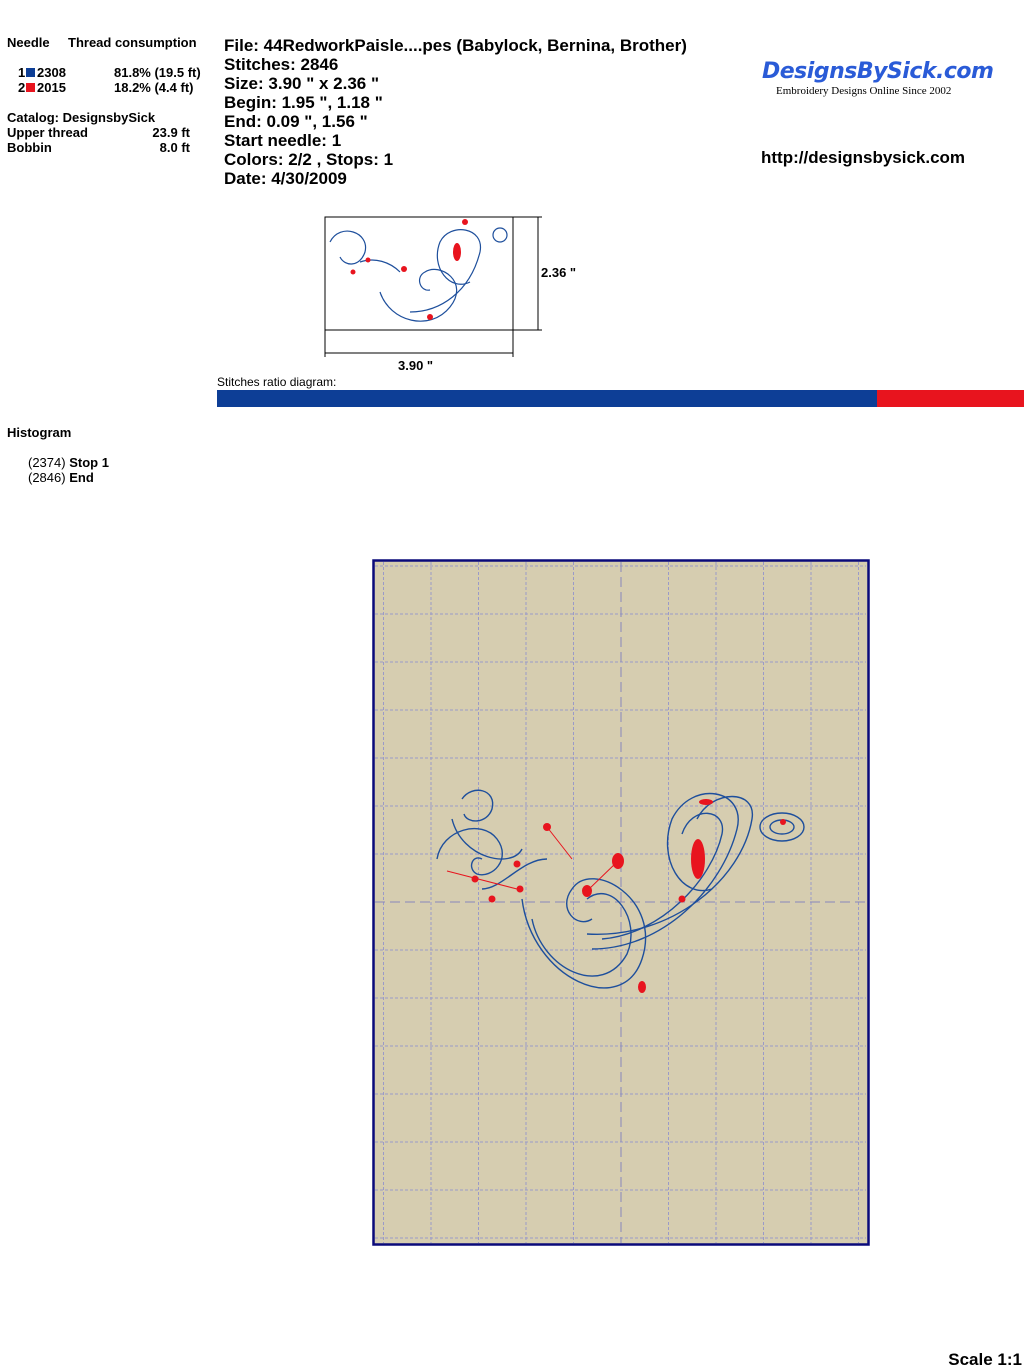 The height and width of the screenshot is (1370, 1024). Describe the element at coordinates (22, 72) in the screenshot. I see `needle-number: 1` at that location.